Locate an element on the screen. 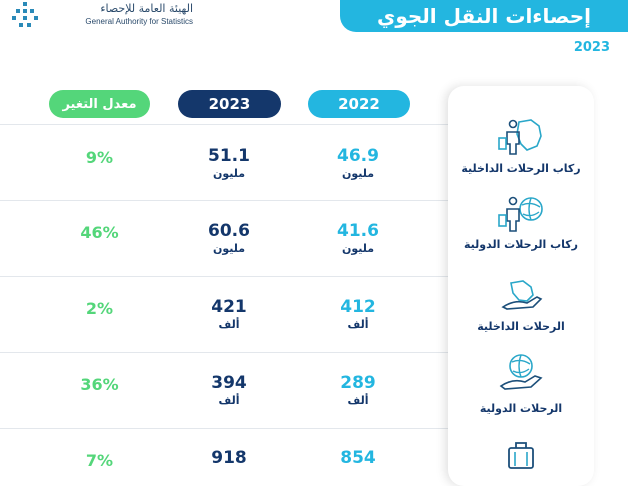  value-2023-row3: 421 is located at coordinates (229, 307).